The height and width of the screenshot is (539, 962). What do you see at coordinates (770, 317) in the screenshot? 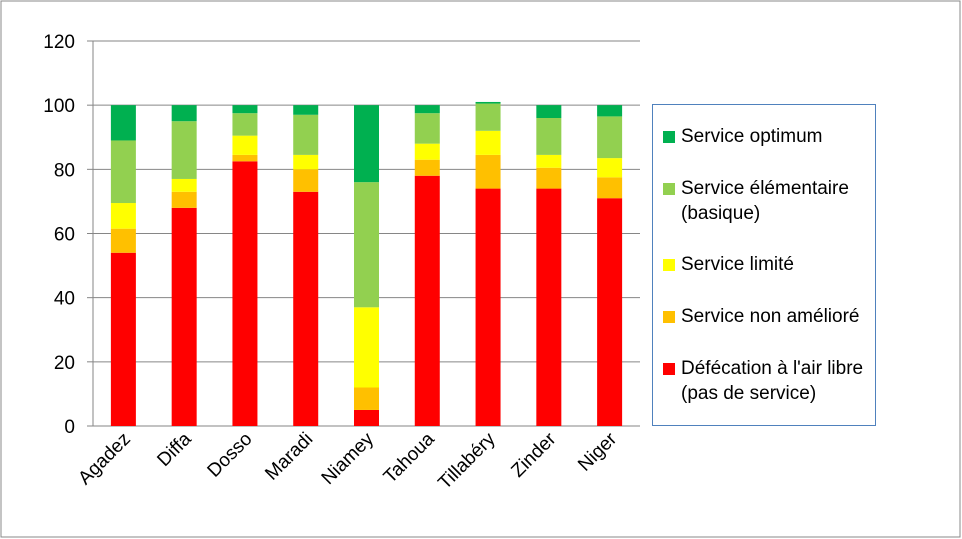
I see `legend-label: Service non amélioré` at bounding box center [770, 317].